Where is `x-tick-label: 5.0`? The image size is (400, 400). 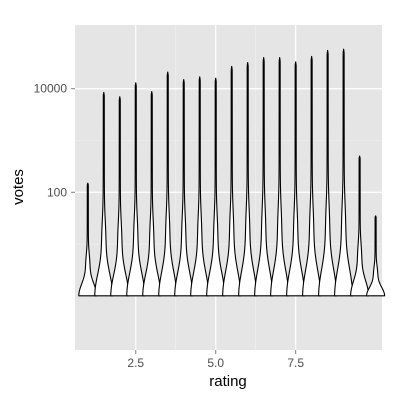
x-tick-label: 5.0 is located at coordinates (215, 363).